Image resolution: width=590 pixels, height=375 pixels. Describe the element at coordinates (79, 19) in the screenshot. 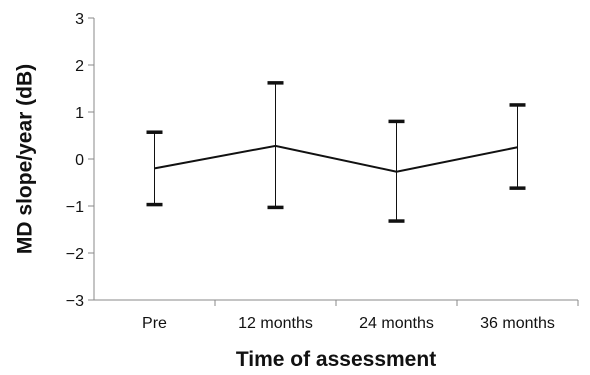

I see `y-tick-label: 3` at that location.